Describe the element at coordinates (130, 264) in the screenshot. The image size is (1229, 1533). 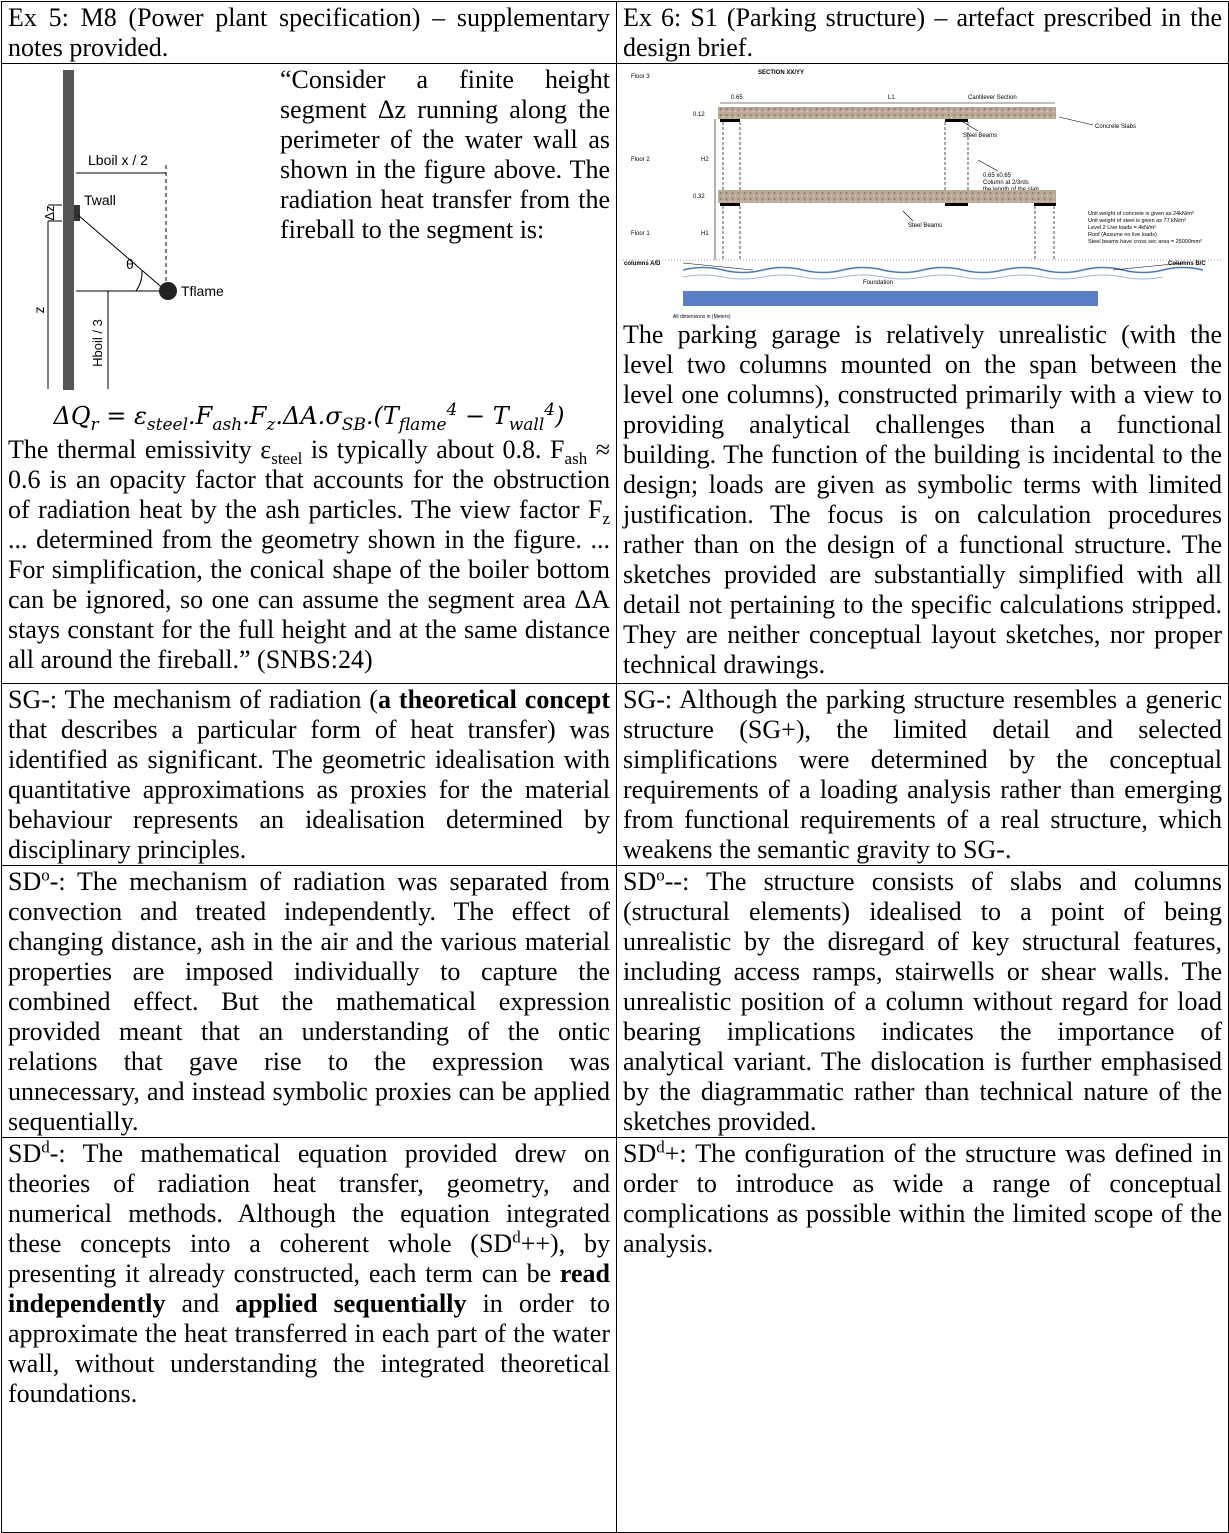
I see `figure-label: θ` at that location.